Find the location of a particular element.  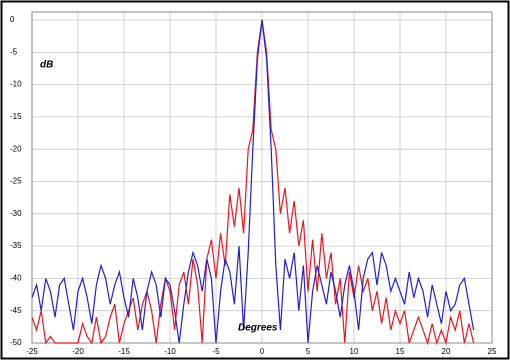

x-tick-label: 25 is located at coordinates (492, 351).